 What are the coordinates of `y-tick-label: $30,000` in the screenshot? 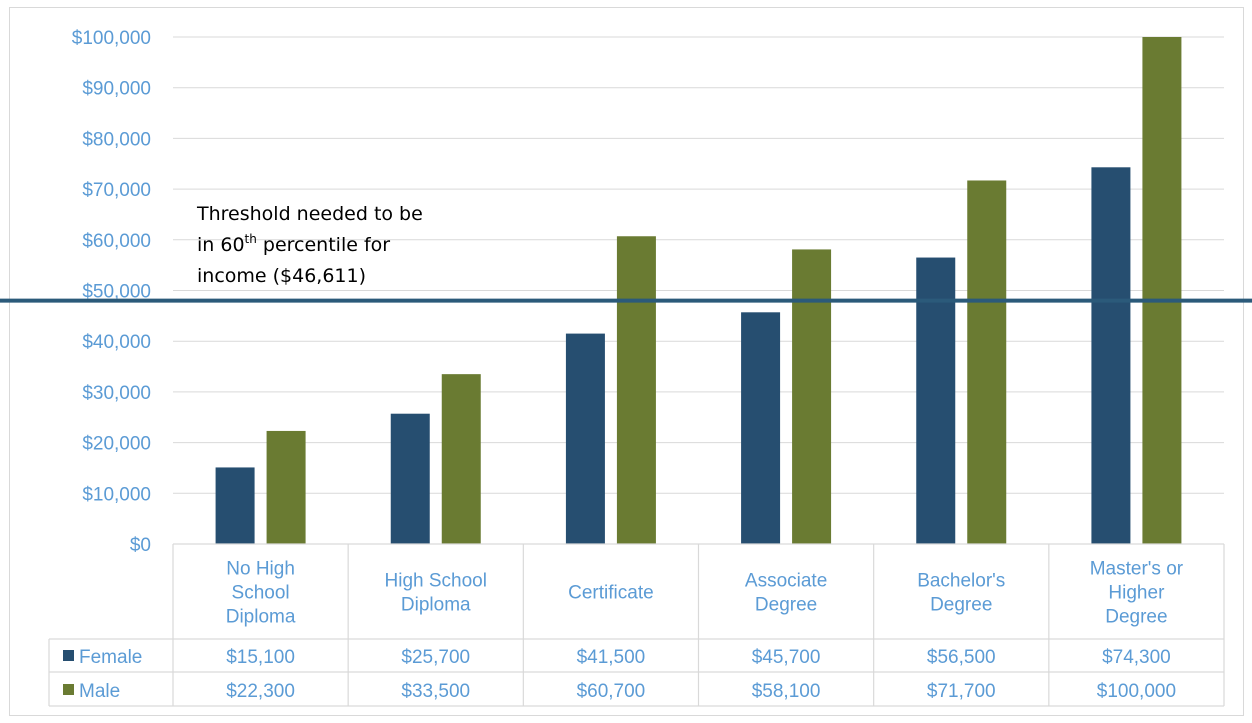 It's located at (116, 393).